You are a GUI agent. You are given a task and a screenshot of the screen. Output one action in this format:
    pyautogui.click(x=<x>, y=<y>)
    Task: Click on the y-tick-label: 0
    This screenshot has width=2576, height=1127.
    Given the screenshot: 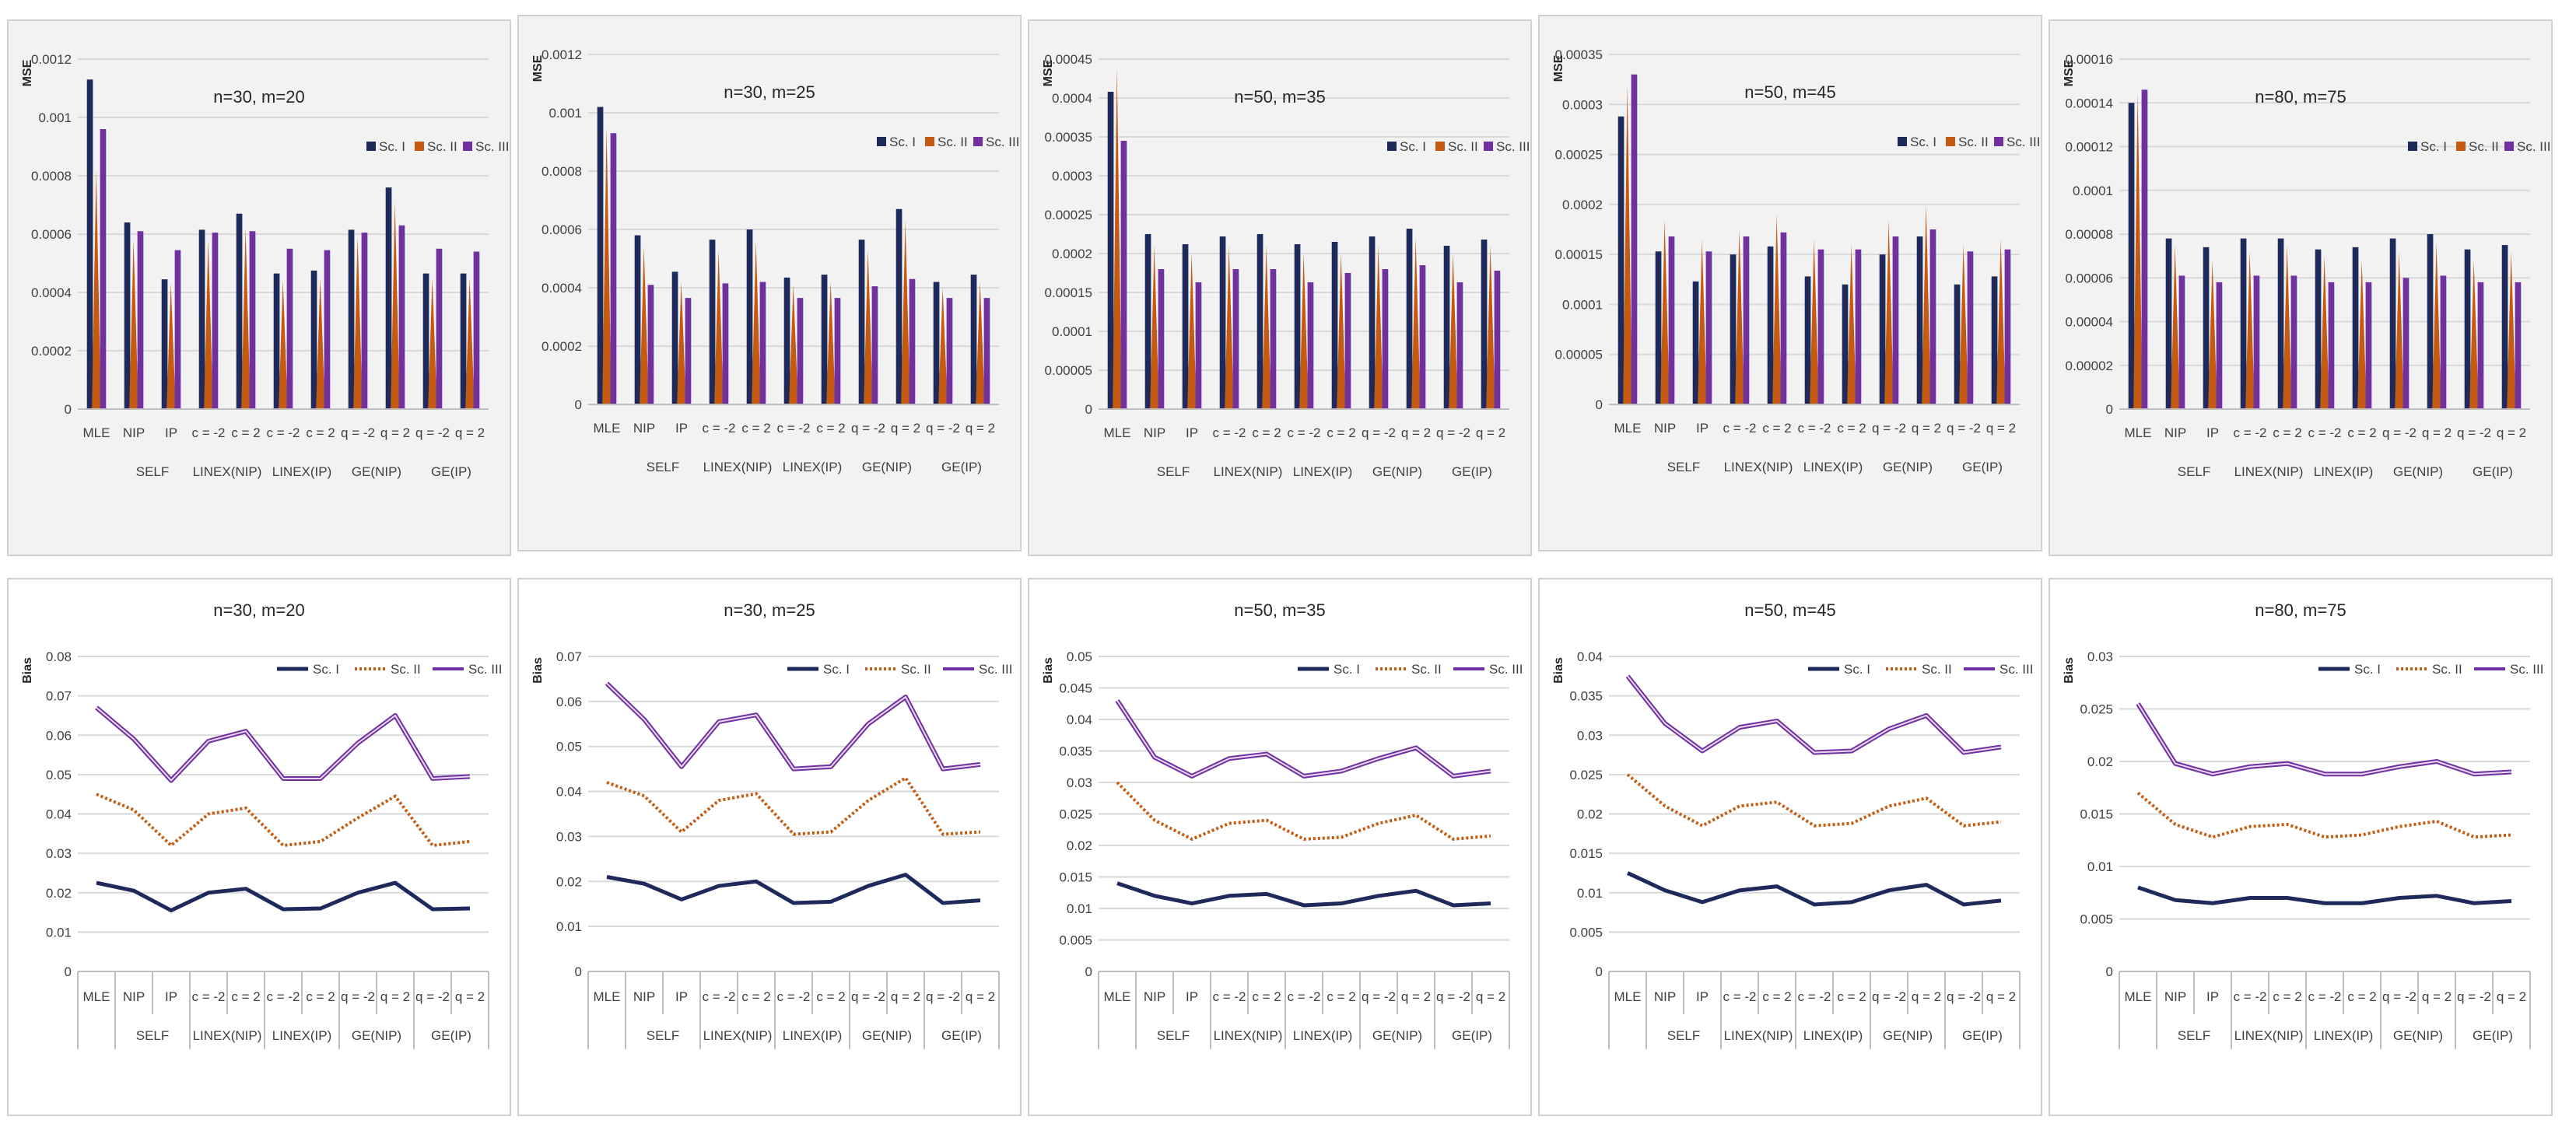 What is the action you would take?
    pyautogui.click(x=68, y=972)
    